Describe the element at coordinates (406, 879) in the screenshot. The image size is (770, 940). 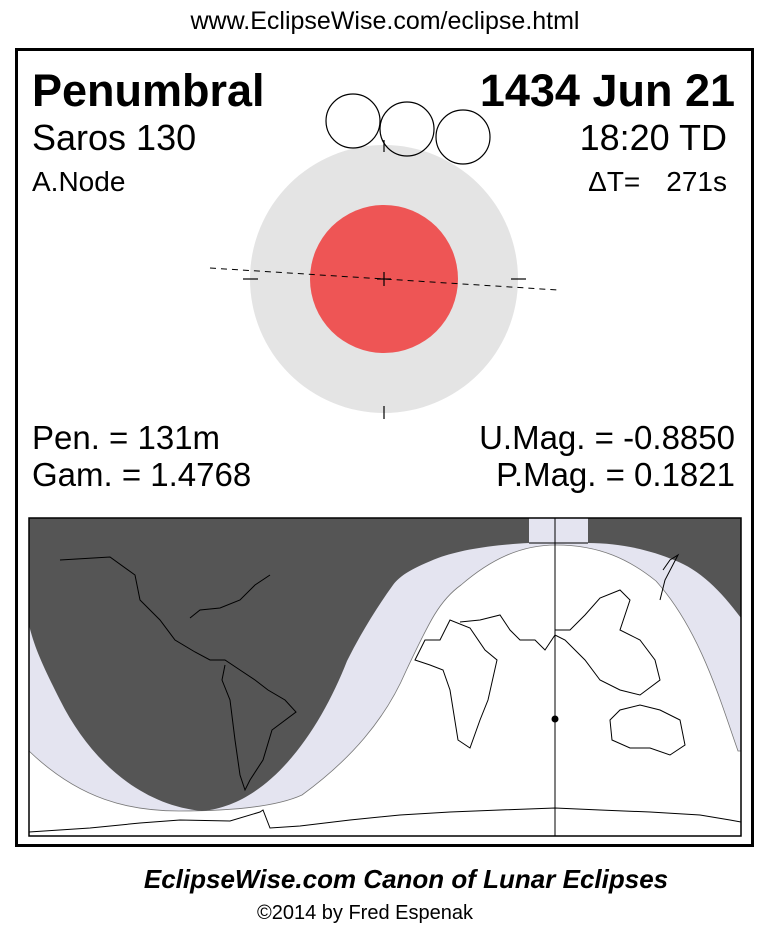
I see `footer-title: EclipseWise.com Canon of Lunar Eclipses` at that location.